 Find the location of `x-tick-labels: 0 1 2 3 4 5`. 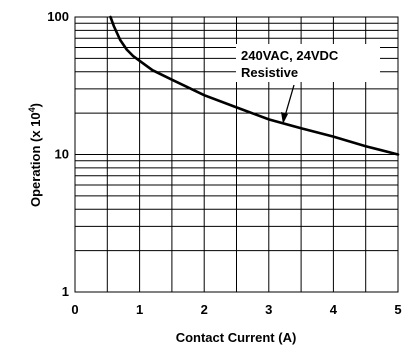

x-tick-labels: 0 1 2 3 4 5 is located at coordinates (236, 309).